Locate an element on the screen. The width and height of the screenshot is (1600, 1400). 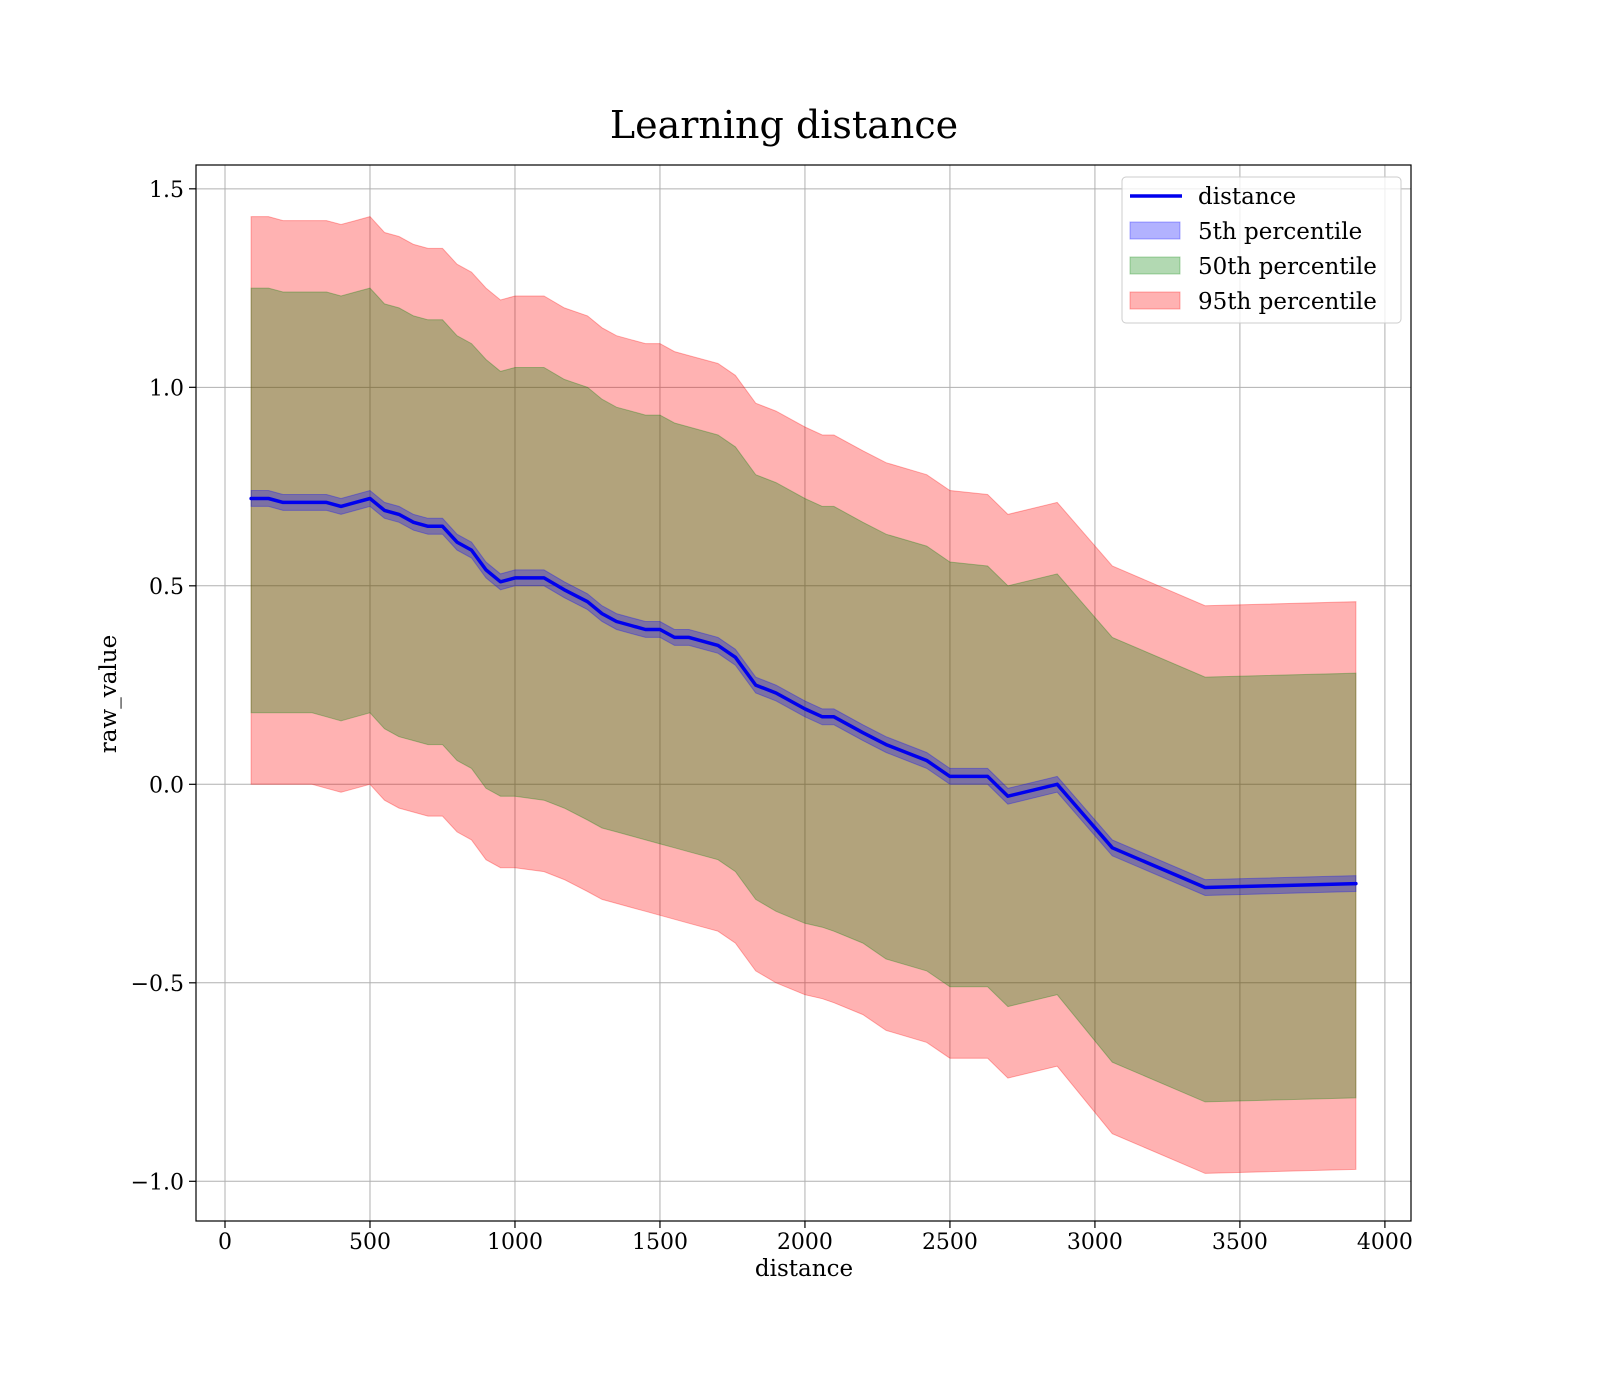
y-tick-label: −0.5 is located at coordinates (157, 984).